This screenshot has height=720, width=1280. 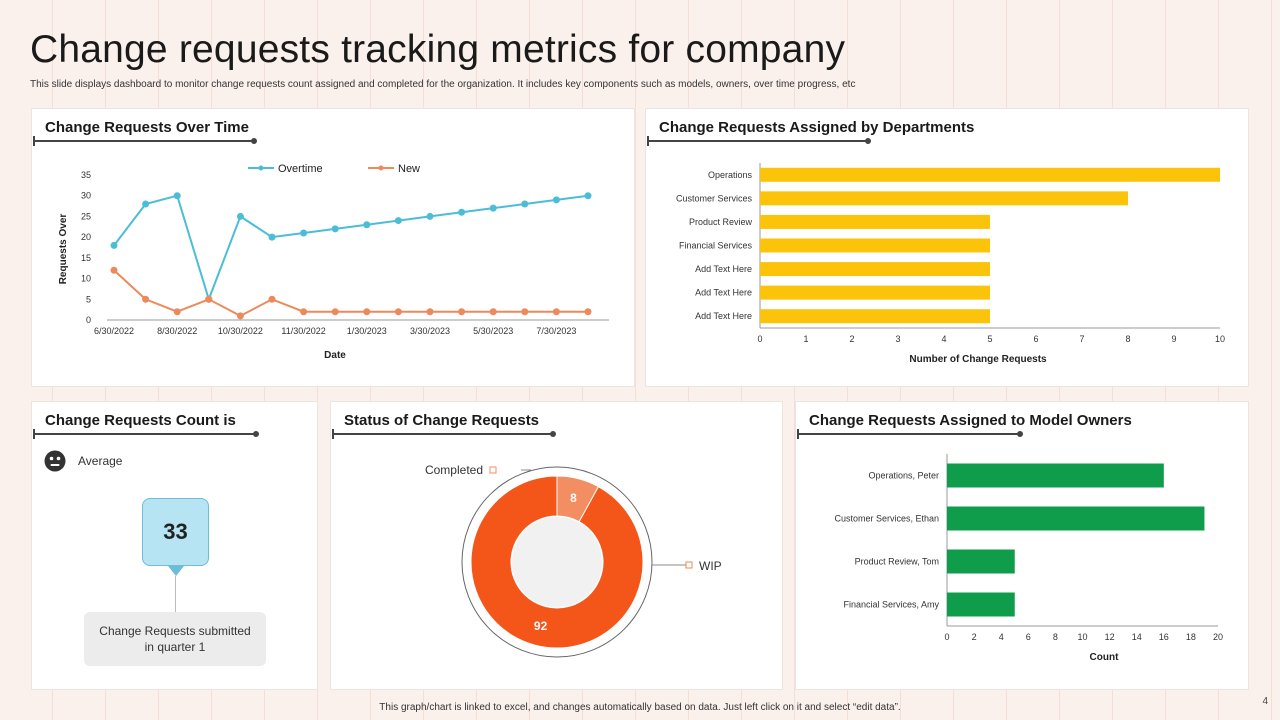 What do you see at coordinates (300, 169) in the screenshot?
I see `legend-label-0: Overtime` at bounding box center [300, 169].